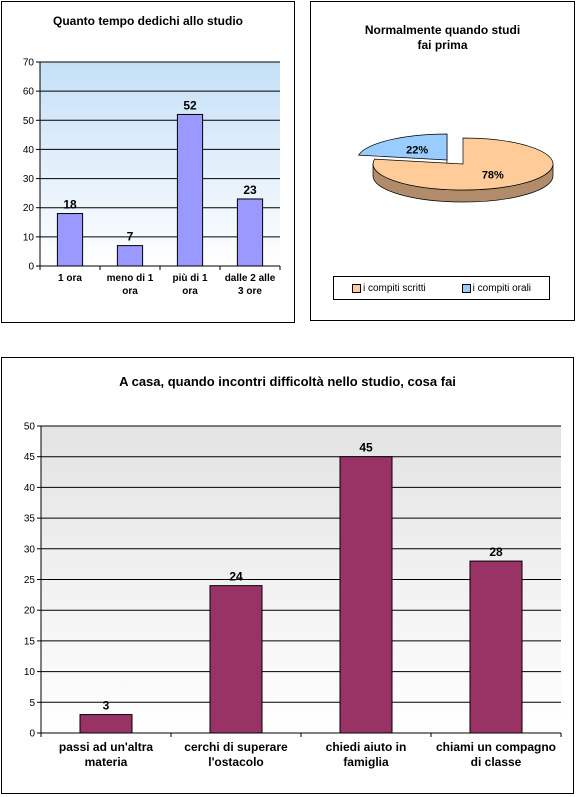  Describe the element at coordinates (190, 105) in the screenshot. I see `data-label: 52` at that location.